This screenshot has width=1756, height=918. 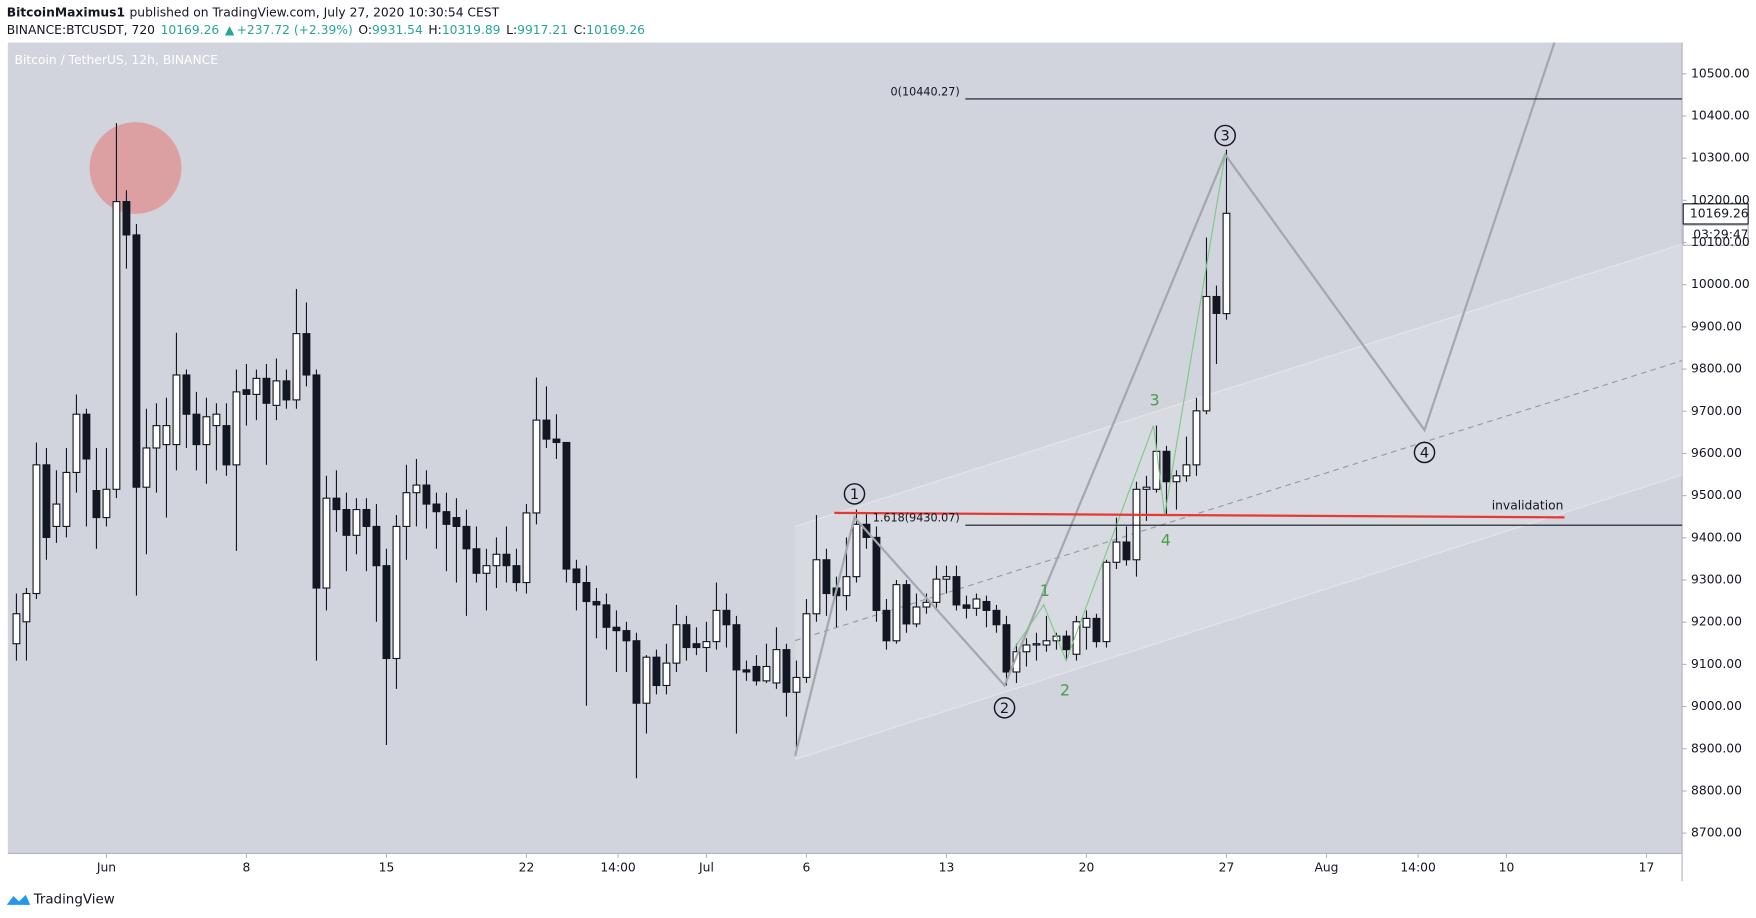 I want to click on brand: TradingView, so click(x=74, y=899).